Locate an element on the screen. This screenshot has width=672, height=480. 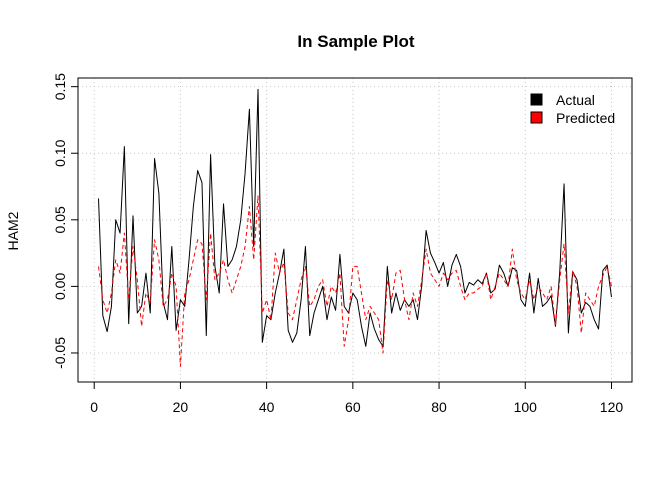
y-tick-label: -0.05 is located at coordinates (60, 353).